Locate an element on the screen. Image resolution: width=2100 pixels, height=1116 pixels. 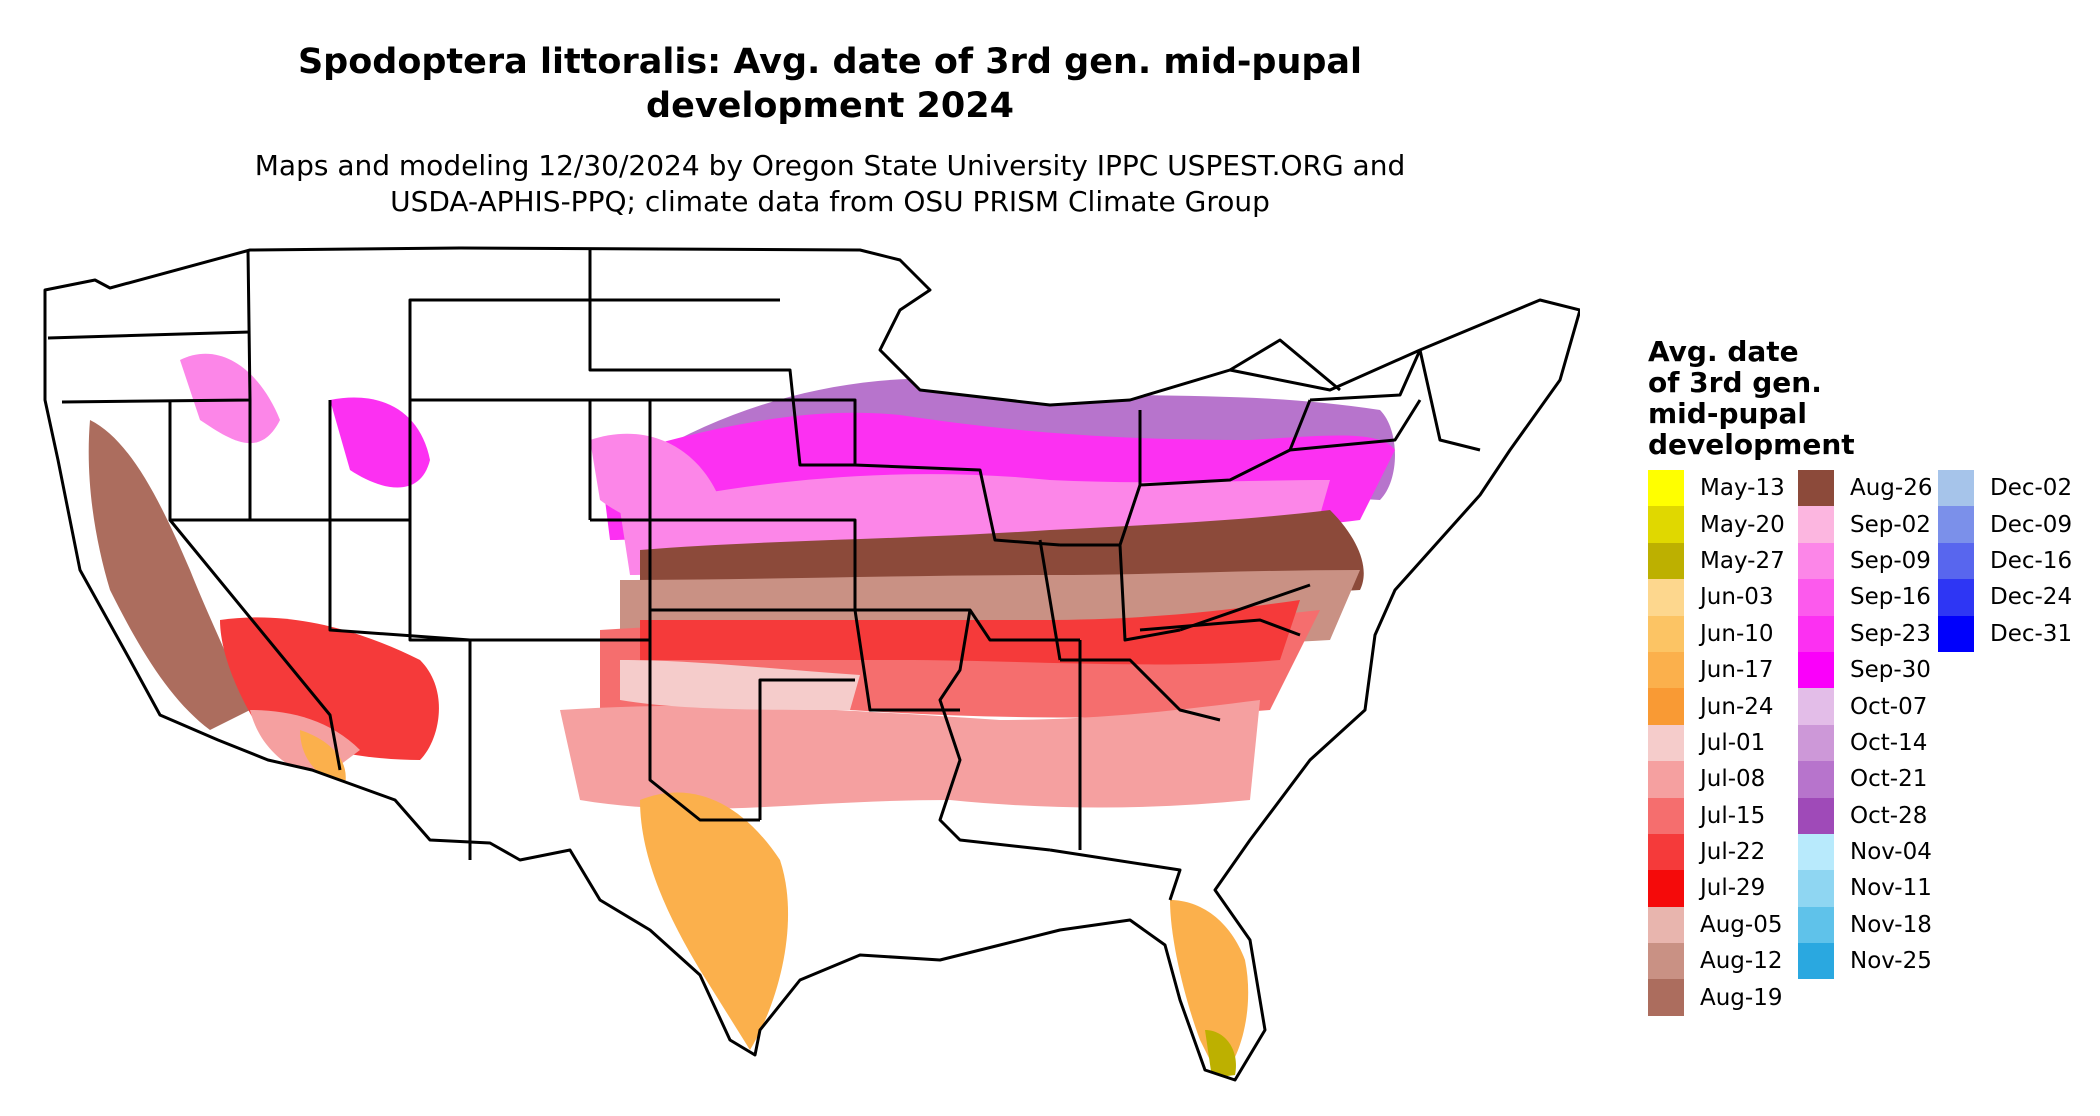
legend-item: Dec-24 is located at coordinates (2005, 597).